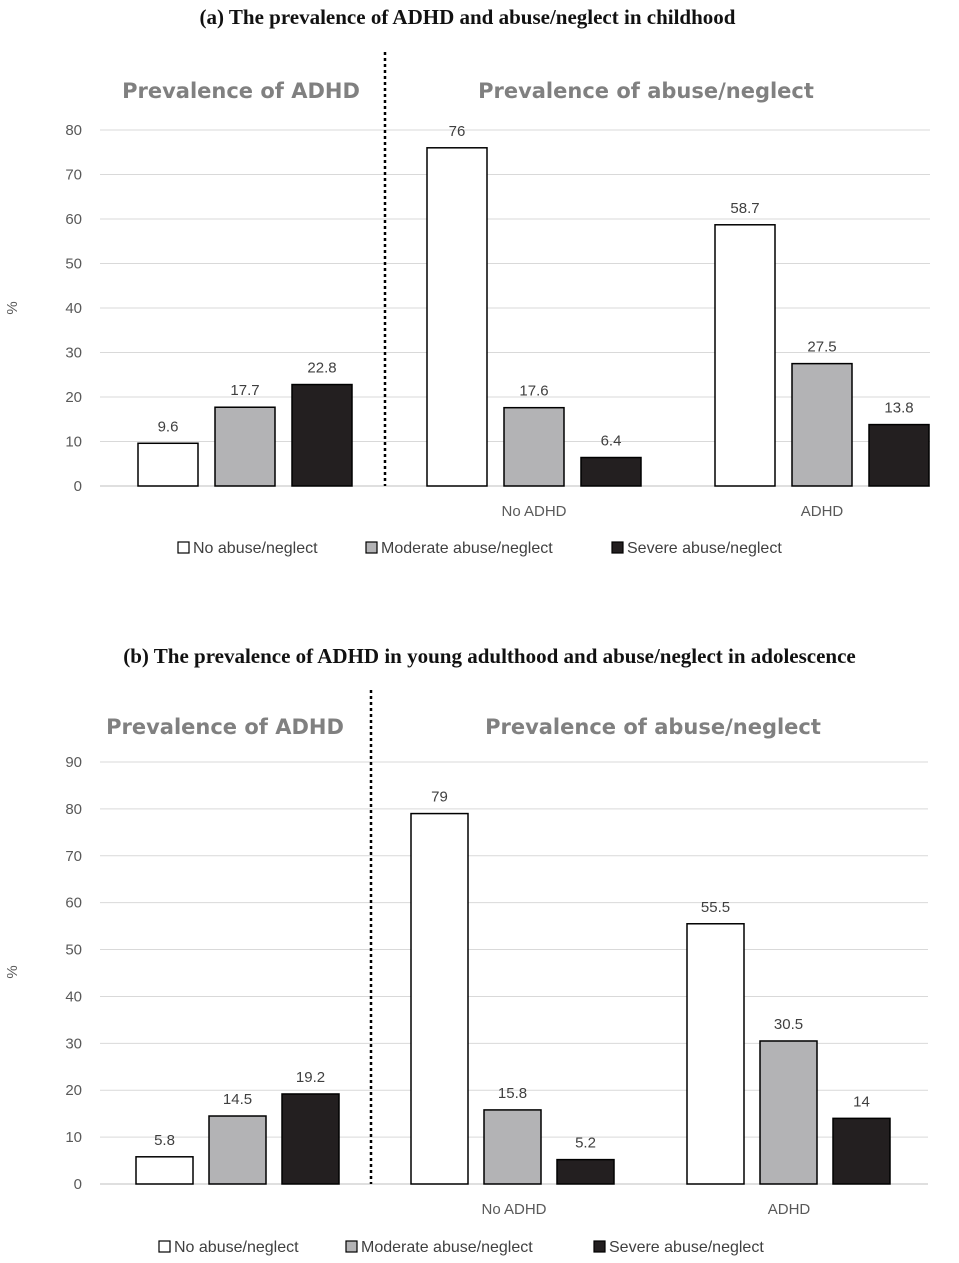  Describe the element at coordinates (168, 426) in the screenshot. I see `data-label: 9.6` at that location.